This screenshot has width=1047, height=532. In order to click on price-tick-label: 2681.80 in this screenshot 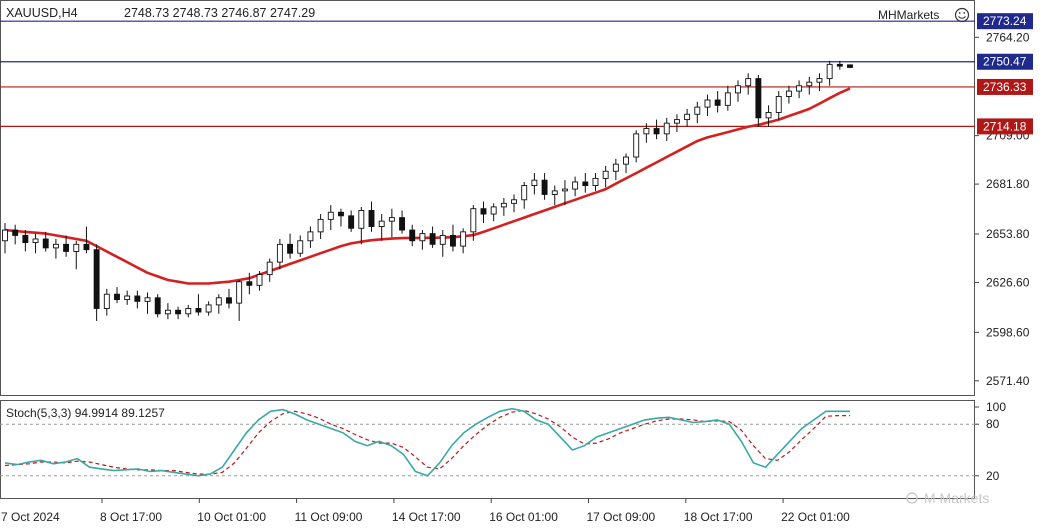, I will do `click(1008, 184)`.